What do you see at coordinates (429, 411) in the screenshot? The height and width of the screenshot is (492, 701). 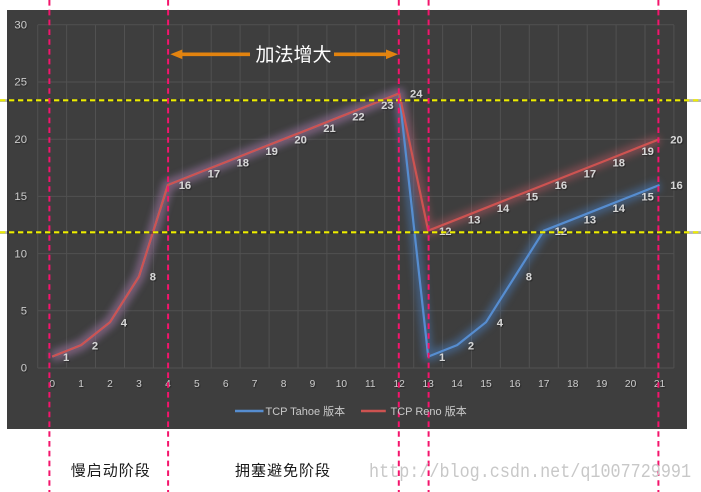 I see `svg-text: TCP Reno 版本` at bounding box center [429, 411].